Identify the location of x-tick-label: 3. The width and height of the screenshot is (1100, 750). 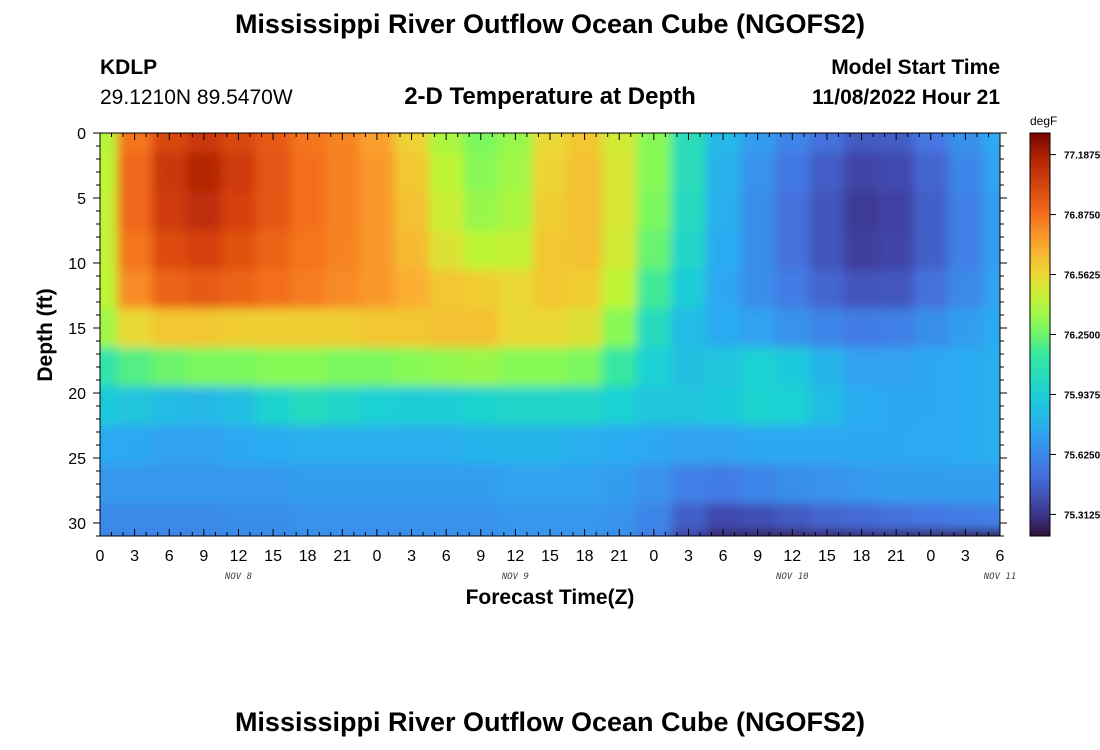
(965, 556).